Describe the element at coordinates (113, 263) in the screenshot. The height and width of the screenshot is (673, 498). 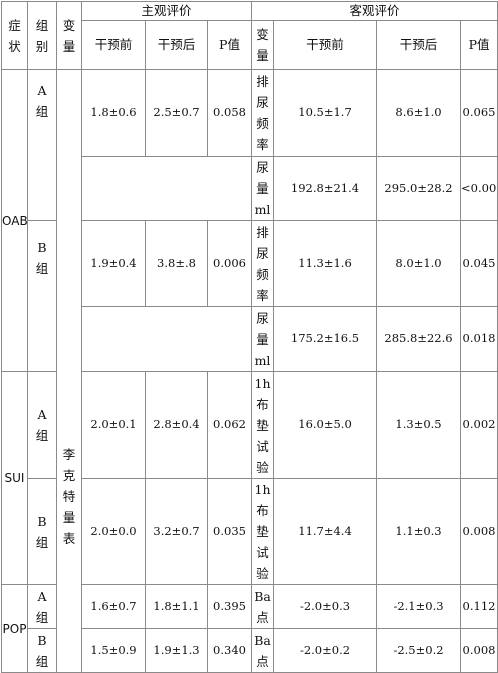
I see `cell-oab-b-sub-before: 1.9±0.4` at that location.